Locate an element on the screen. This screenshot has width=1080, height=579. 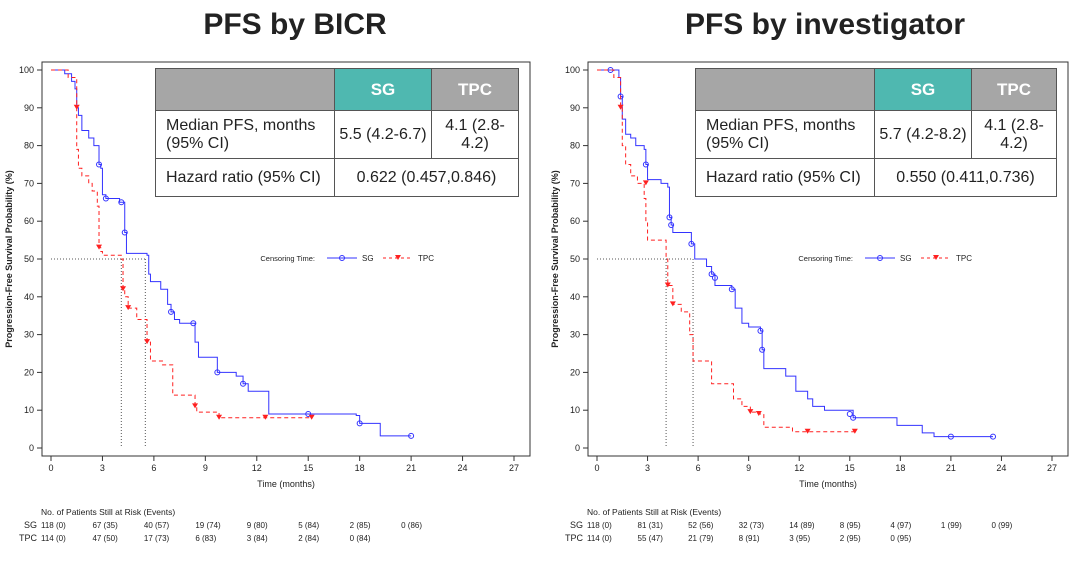
header-tpc: TPC is located at coordinates (475, 89).